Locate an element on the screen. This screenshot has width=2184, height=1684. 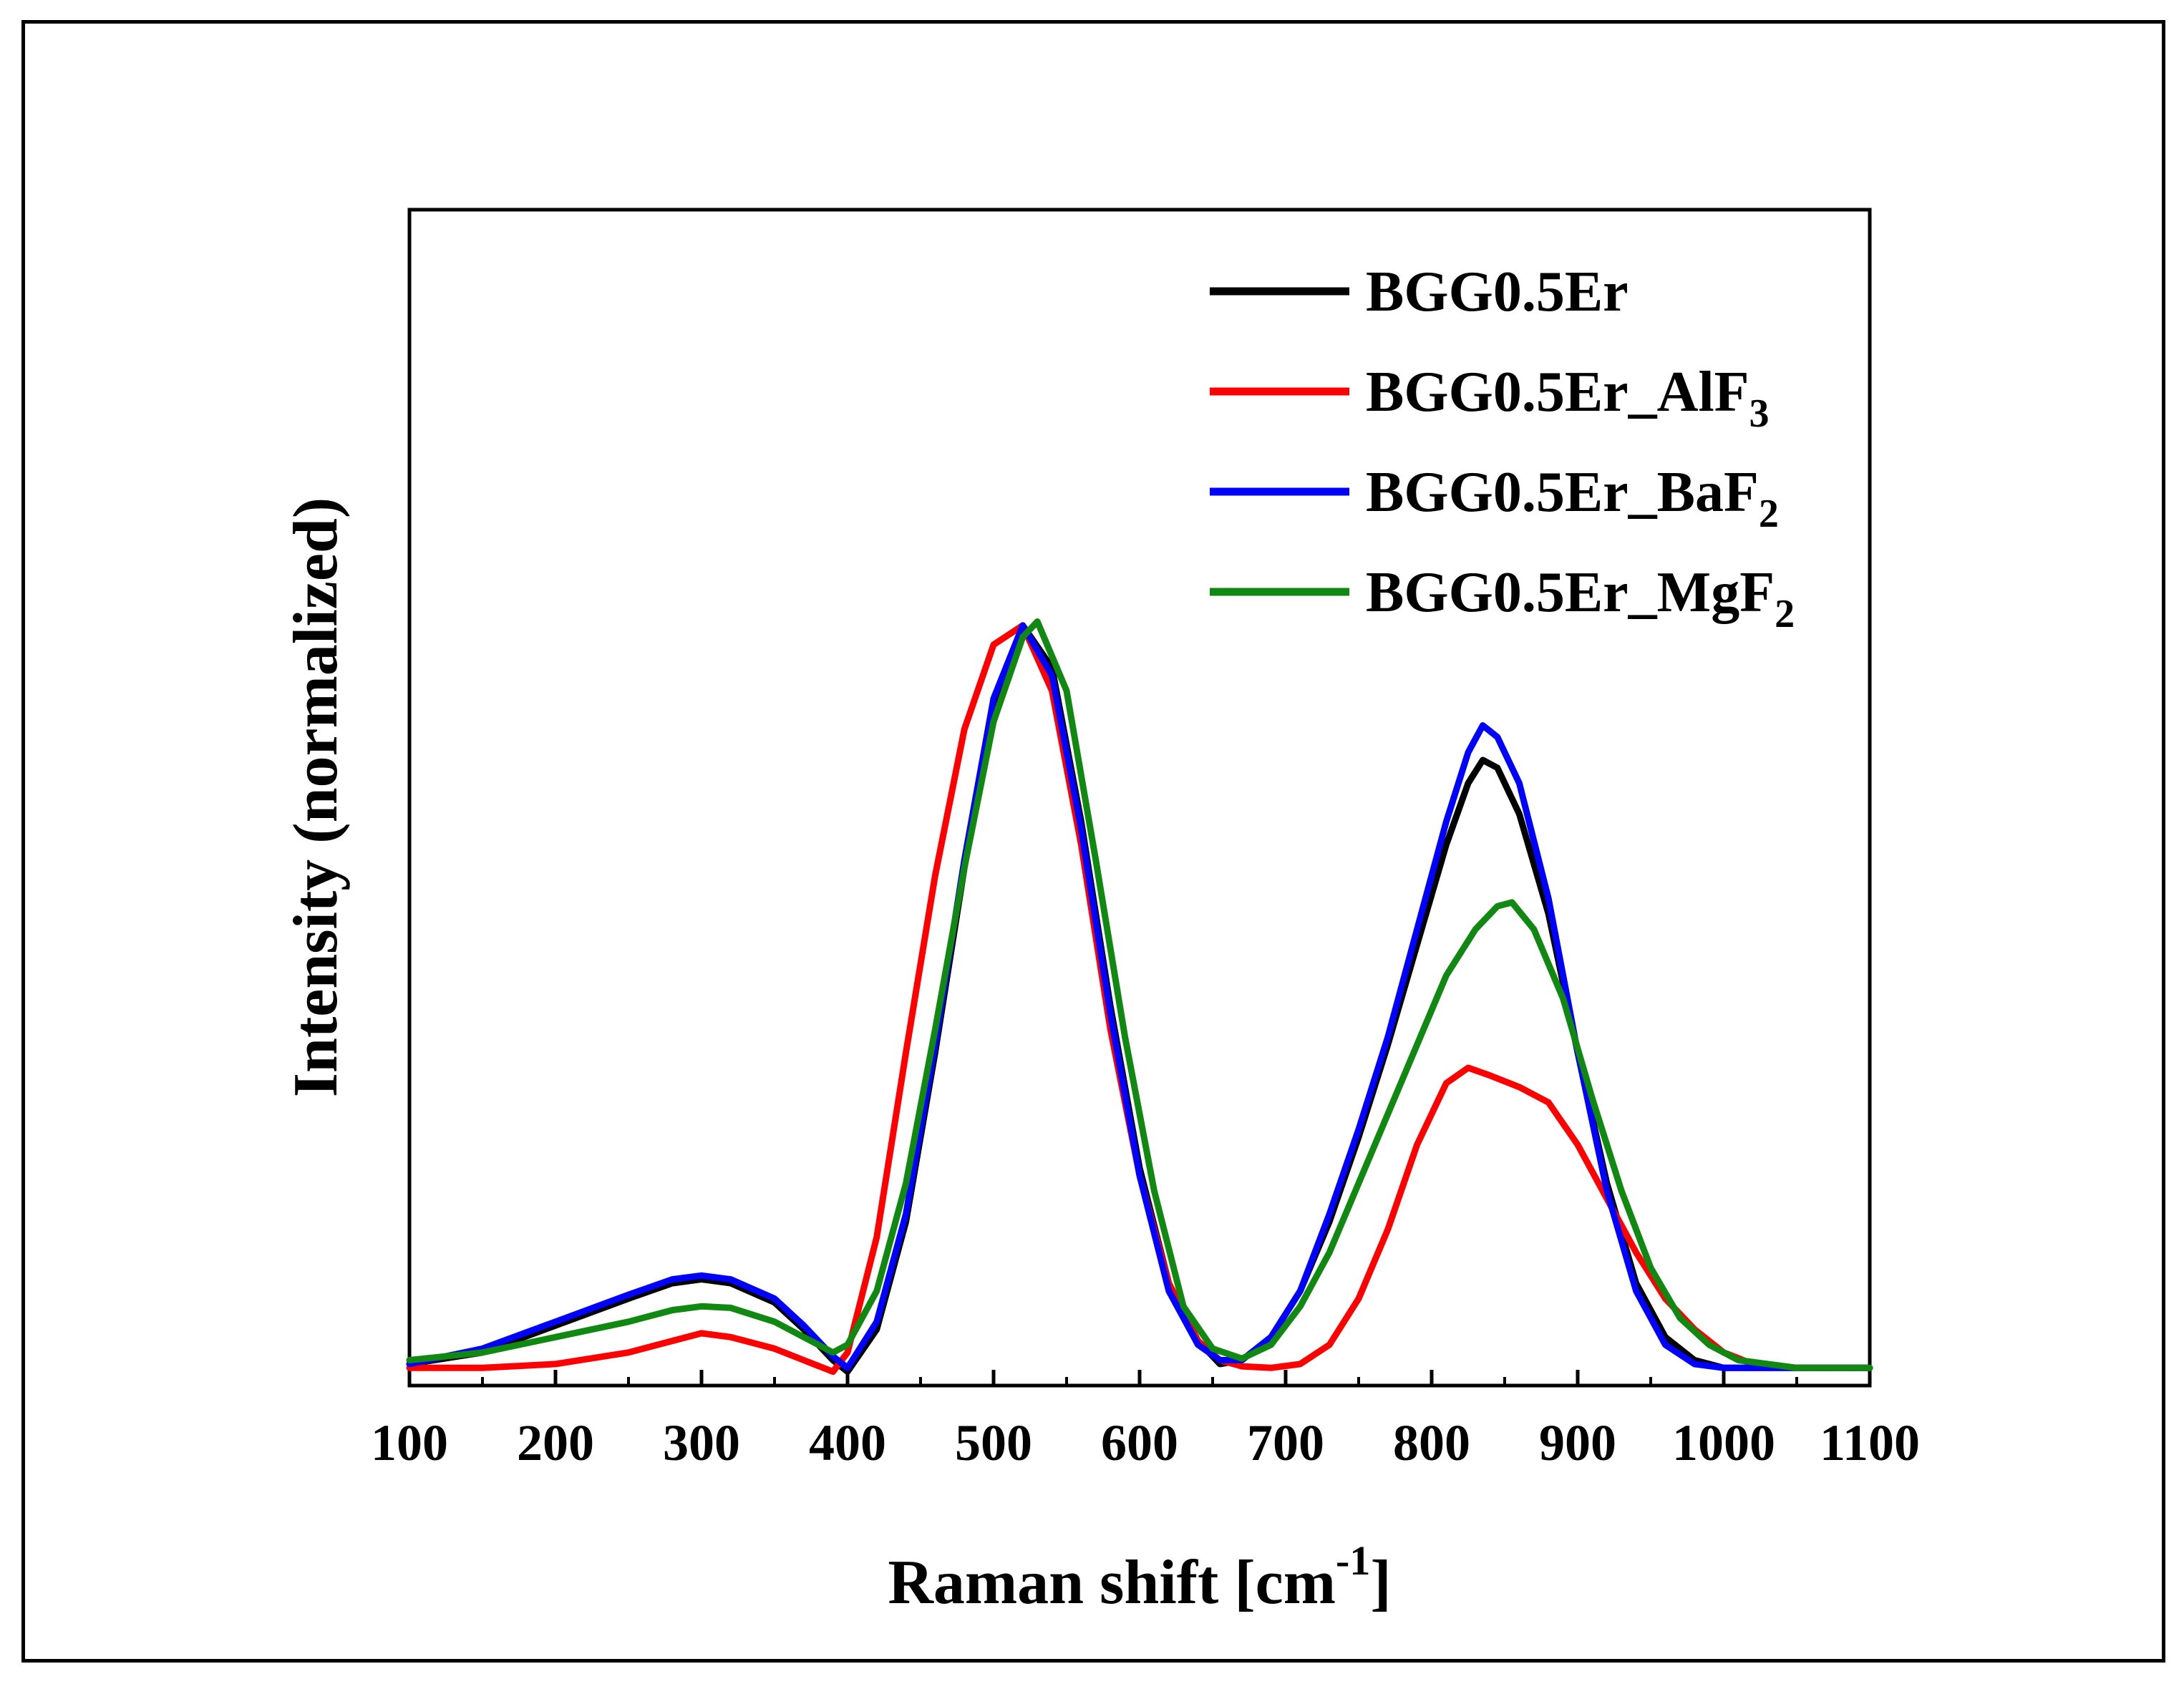
legend-label: BGG0.5Er_MgF2 is located at coordinates (1580, 598).